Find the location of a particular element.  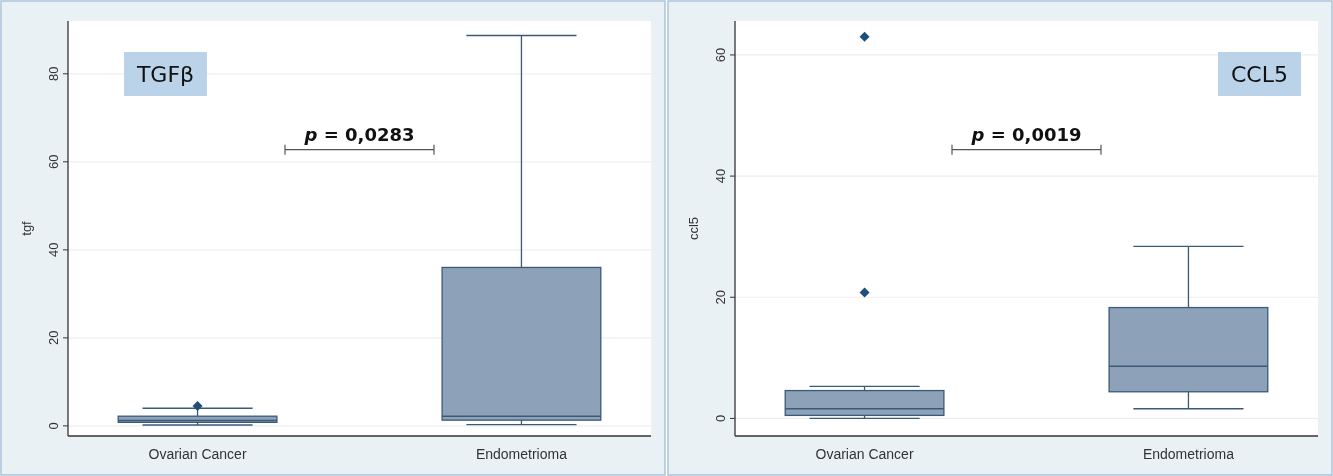

y-axis-title: ccl5 is located at coordinates (693, 228).